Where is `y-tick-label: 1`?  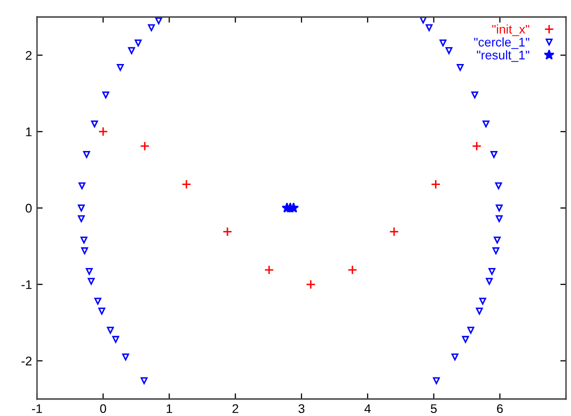
y-tick-label: 1 is located at coordinates (29, 132).